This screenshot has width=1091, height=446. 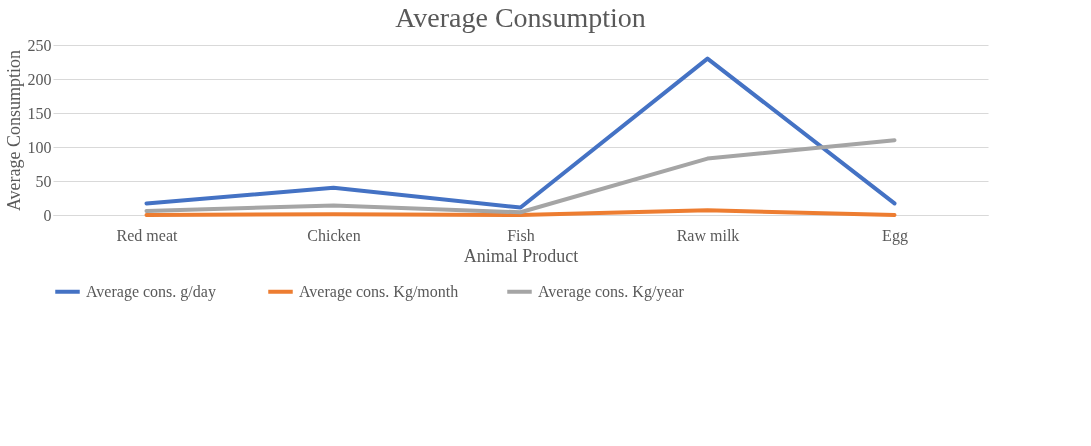 I want to click on x-tick-label: Red meat, so click(x=147, y=235).